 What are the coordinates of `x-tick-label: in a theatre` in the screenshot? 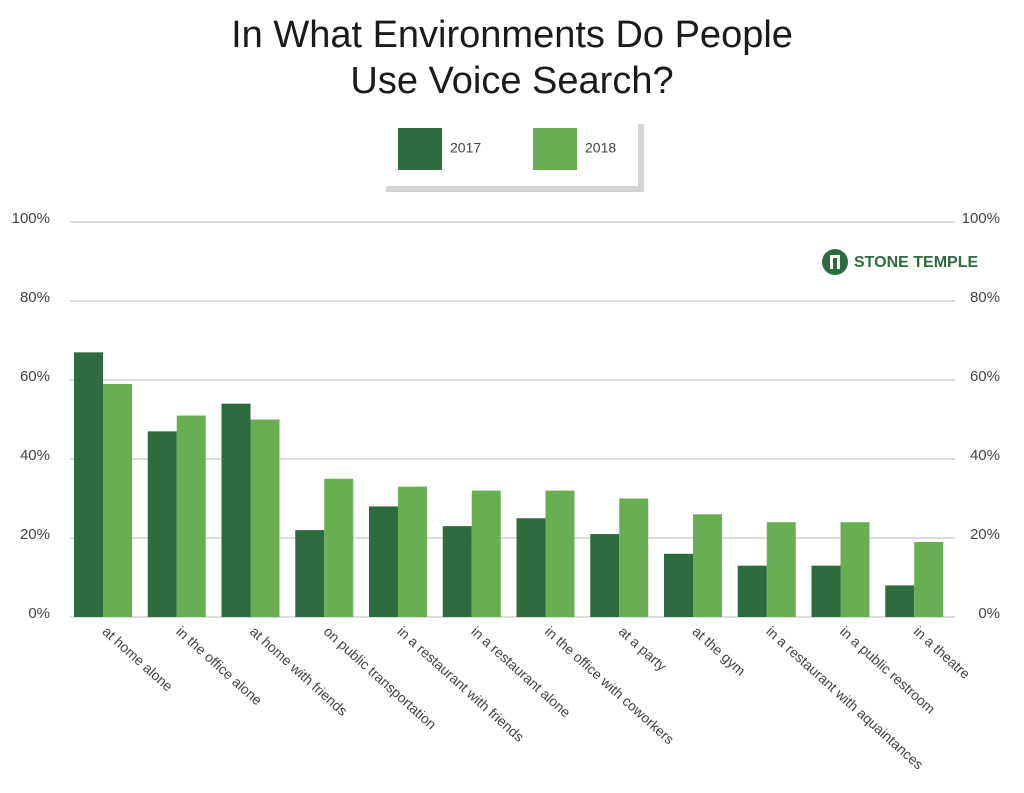 It's located at (942, 652).